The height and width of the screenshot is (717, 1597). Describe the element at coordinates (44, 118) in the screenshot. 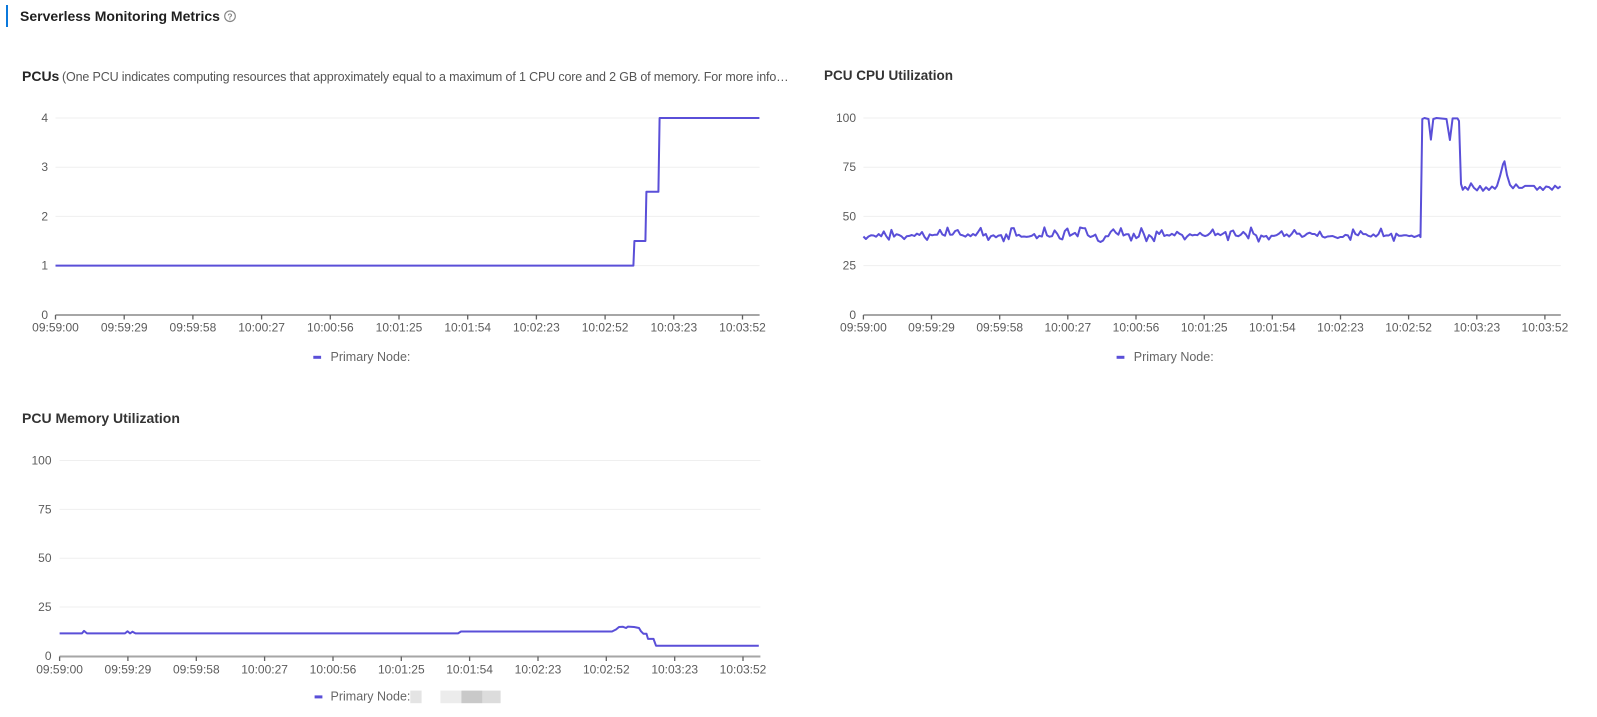

I see `svg-text: 4` at that location.